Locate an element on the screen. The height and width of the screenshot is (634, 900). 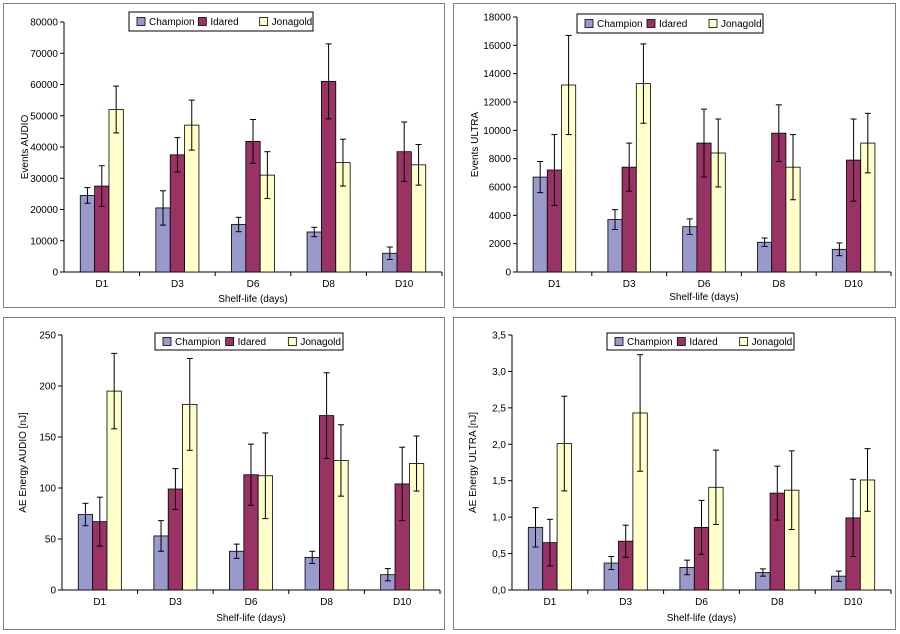
y-tick-label: 8000 is located at coordinates (500, 159).